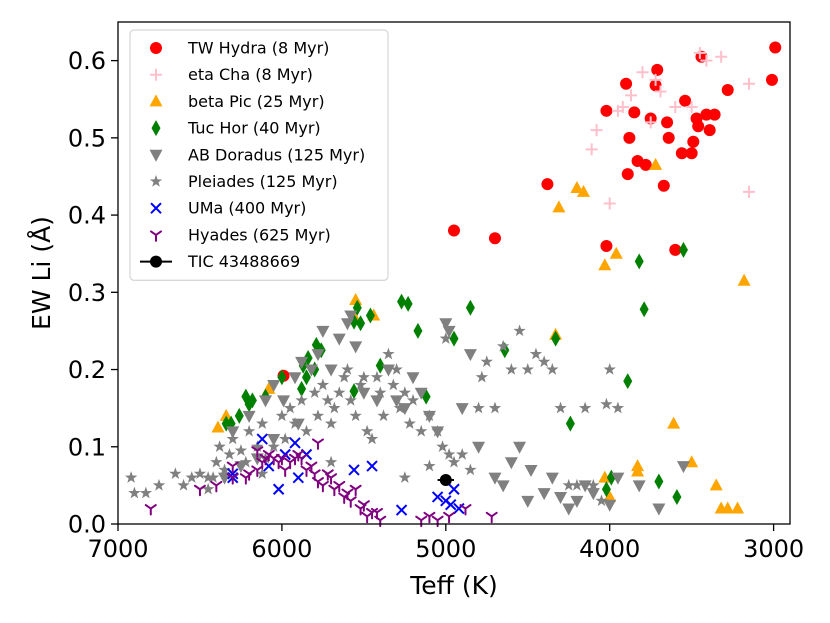 This screenshot has width=830, height=623. What do you see at coordinates (453, 585) in the screenshot?
I see `x-axis-label: Teff (K)` at bounding box center [453, 585].